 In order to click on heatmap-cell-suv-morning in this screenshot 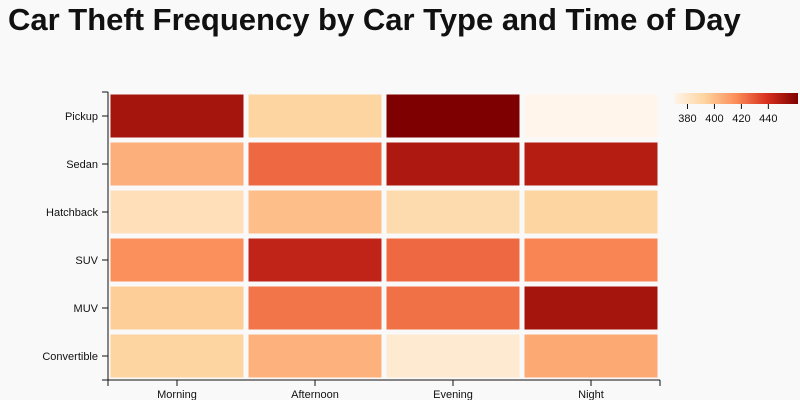, I will do `click(177, 260)`.